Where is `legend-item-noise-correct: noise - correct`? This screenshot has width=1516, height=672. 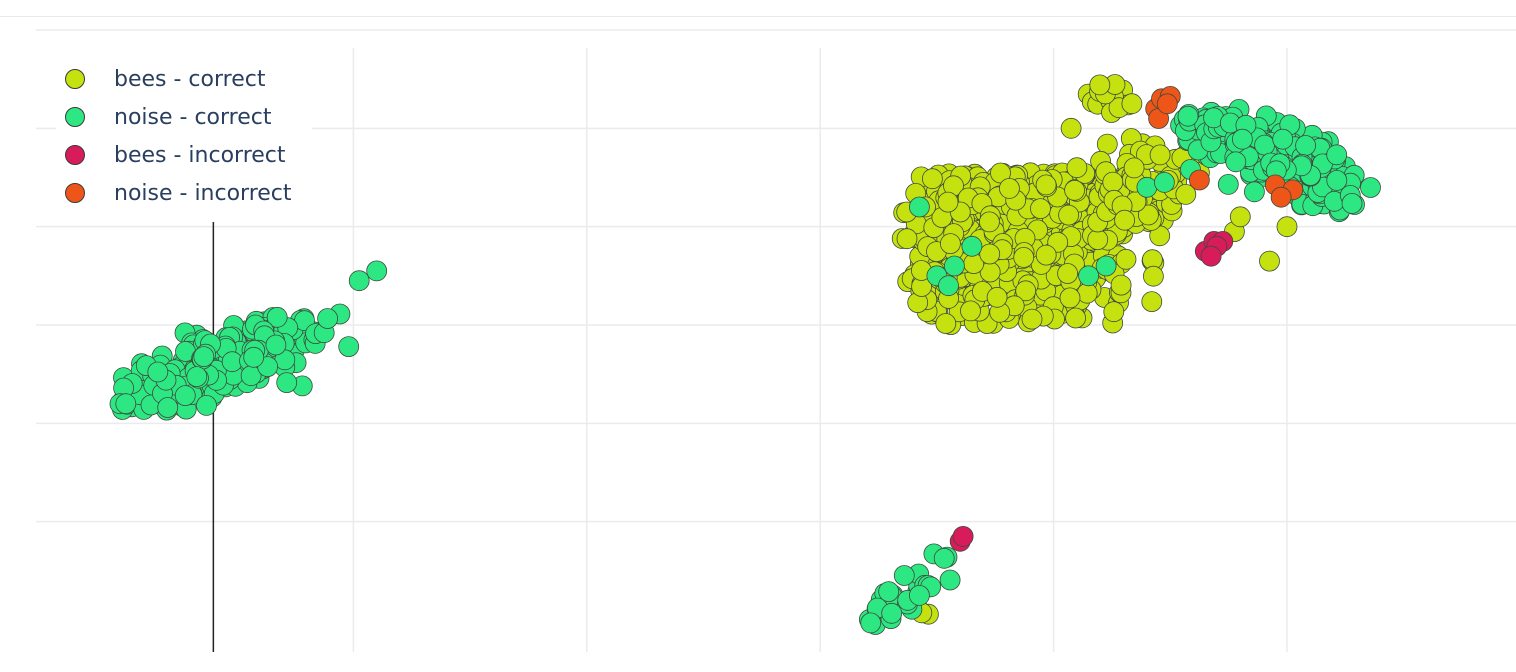
legend-item-noise-correct: noise - correct is located at coordinates (184, 117).